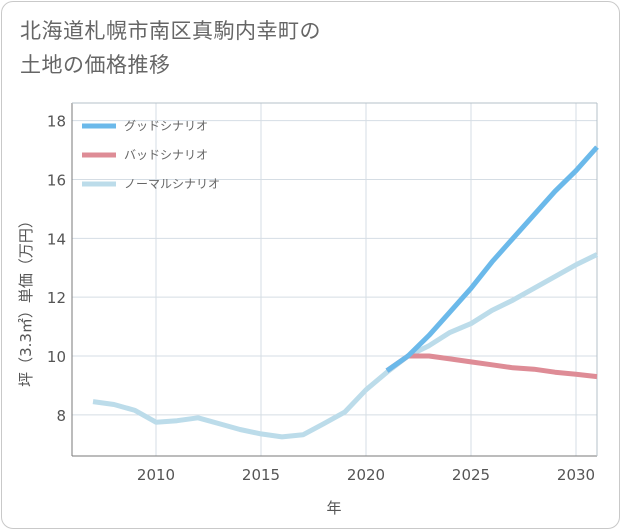  Describe the element at coordinates (56, 122) in the screenshot. I see `y-tick-label: 18` at that location.